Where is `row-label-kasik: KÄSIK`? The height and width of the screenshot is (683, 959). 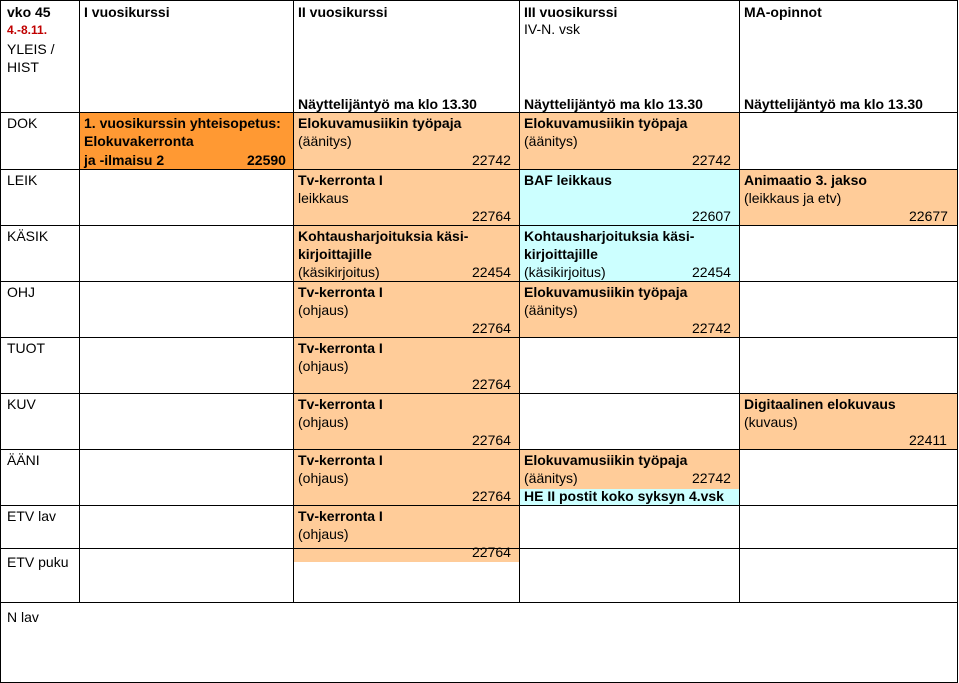
row-label-kasik: KÄSIK is located at coordinates (28, 236).